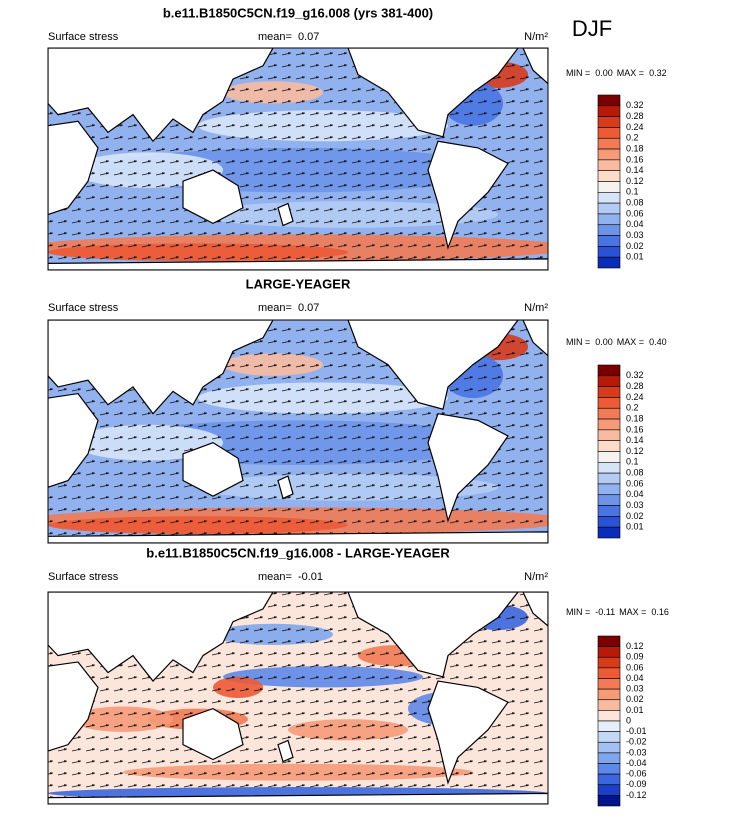 The width and height of the screenshot is (733, 822). I want to click on colorbar-label: -0.04, so click(636, 763).